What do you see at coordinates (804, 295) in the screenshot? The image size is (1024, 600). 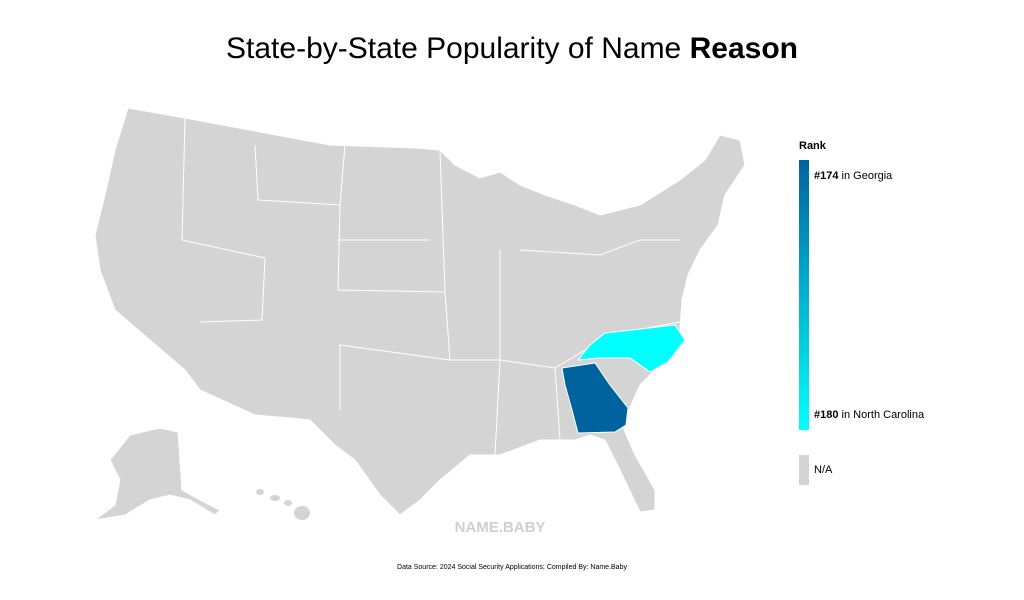 I see `legend-gradient` at bounding box center [804, 295].